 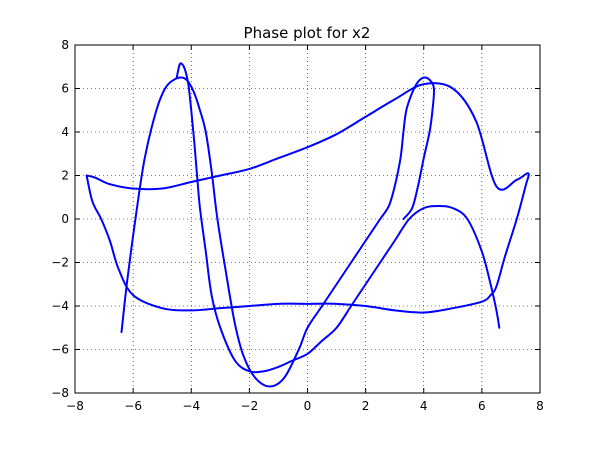 I want to click on y-tick-label: −8, so click(x=60, y=393).